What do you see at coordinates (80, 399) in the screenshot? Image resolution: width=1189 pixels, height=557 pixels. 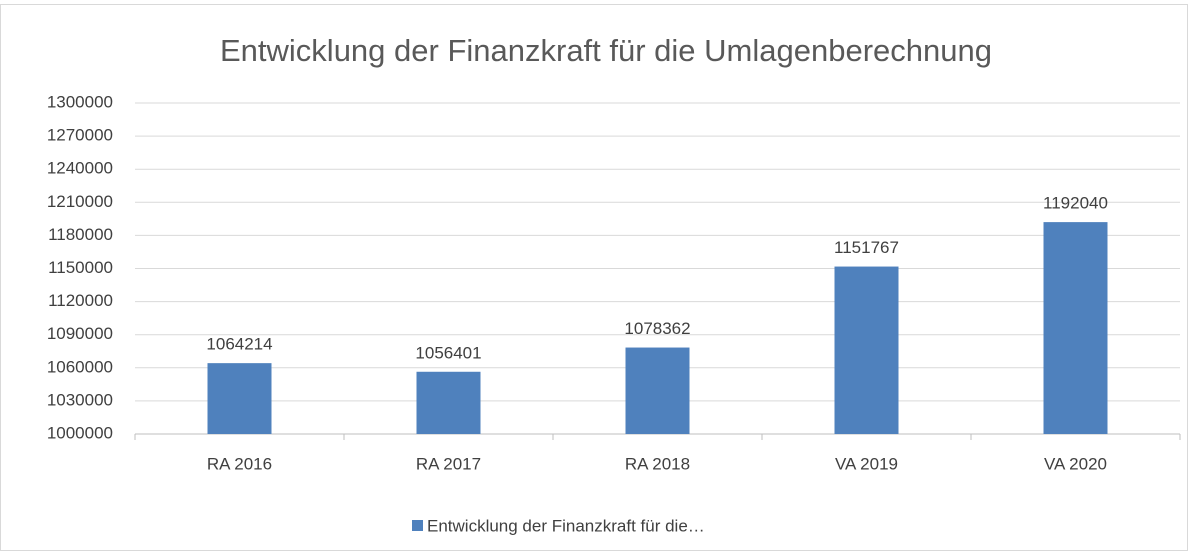 I see `y-tick-label: 1030000` at bounding box center [80, 399].